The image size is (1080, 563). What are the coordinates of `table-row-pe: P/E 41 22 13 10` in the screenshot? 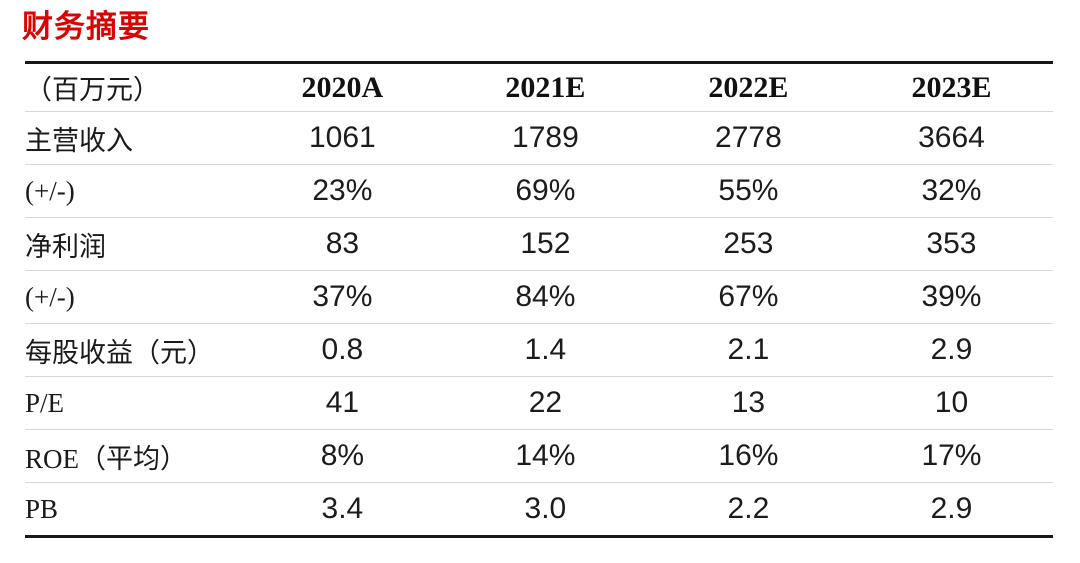 It's located at (539, 403).